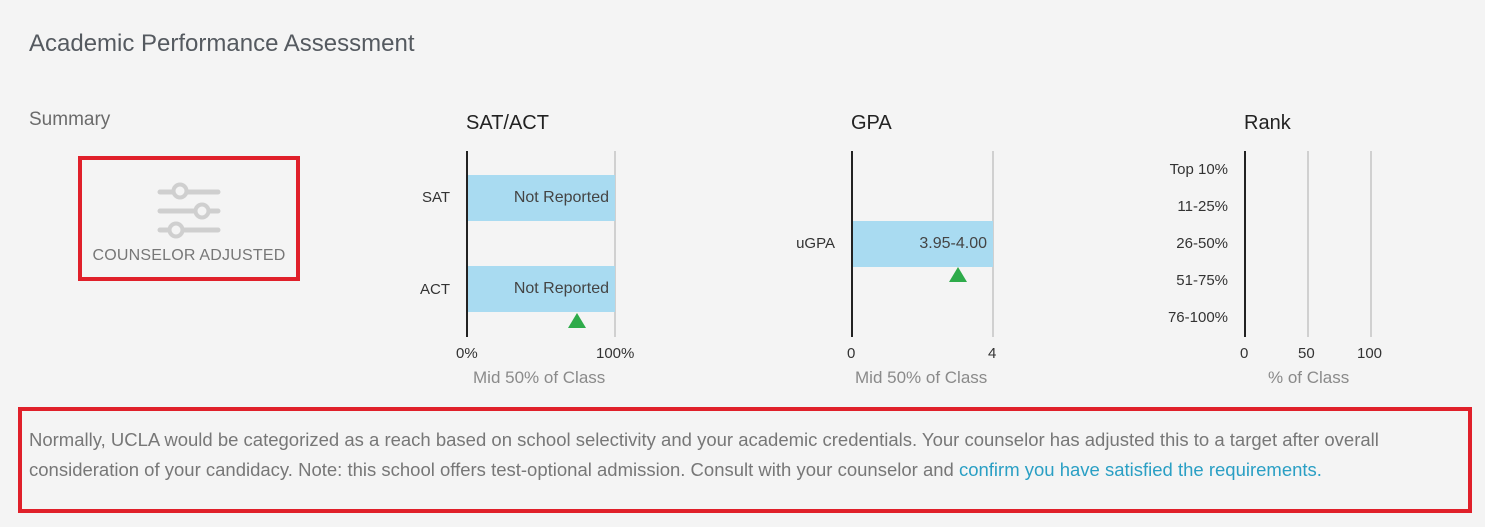  Describe the element at coordinates (467, 244) in the screenshot. I see `sat-act-axis` at that location.